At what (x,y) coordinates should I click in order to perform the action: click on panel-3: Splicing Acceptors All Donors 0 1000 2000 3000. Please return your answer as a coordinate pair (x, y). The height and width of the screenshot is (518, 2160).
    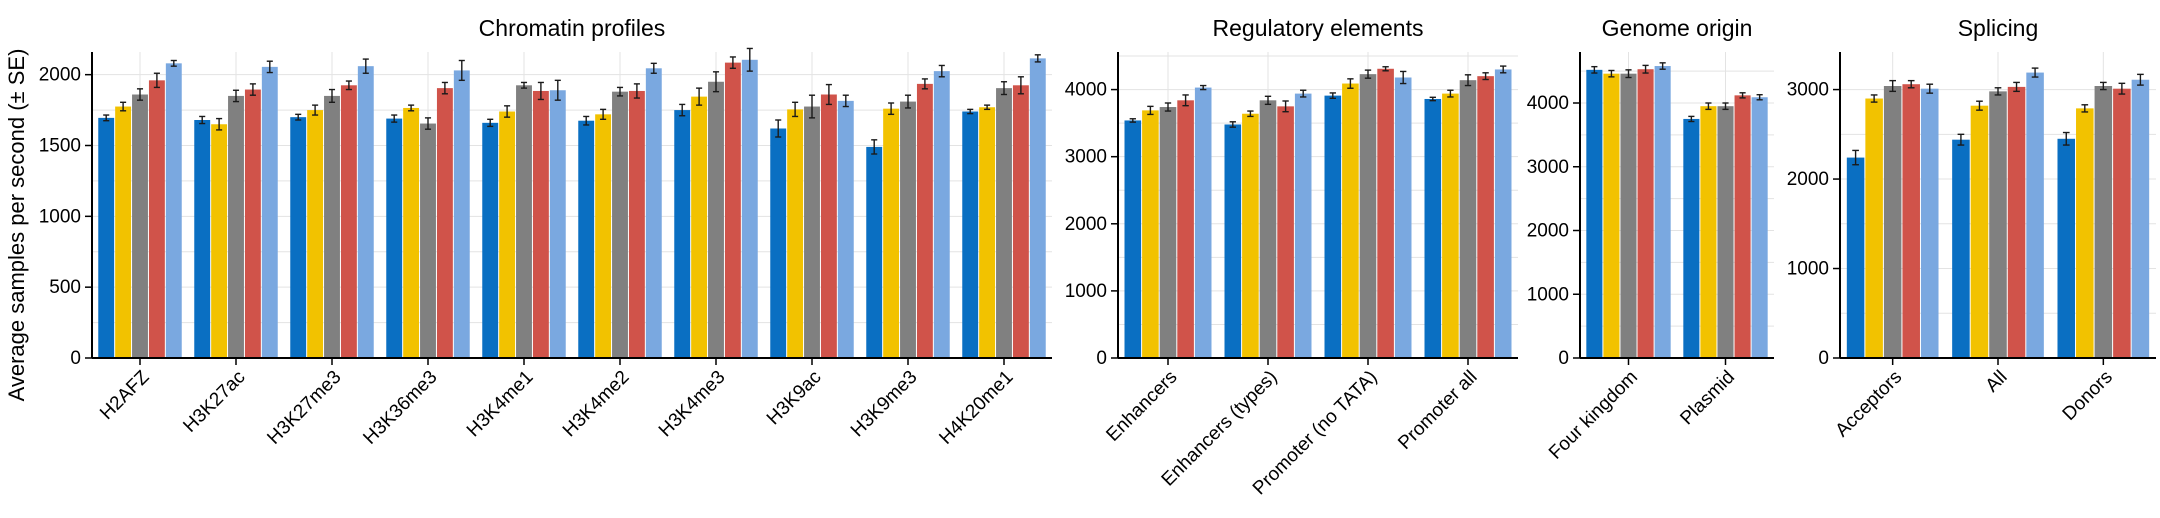
    Looking at the image, I should click on (1971, 228).